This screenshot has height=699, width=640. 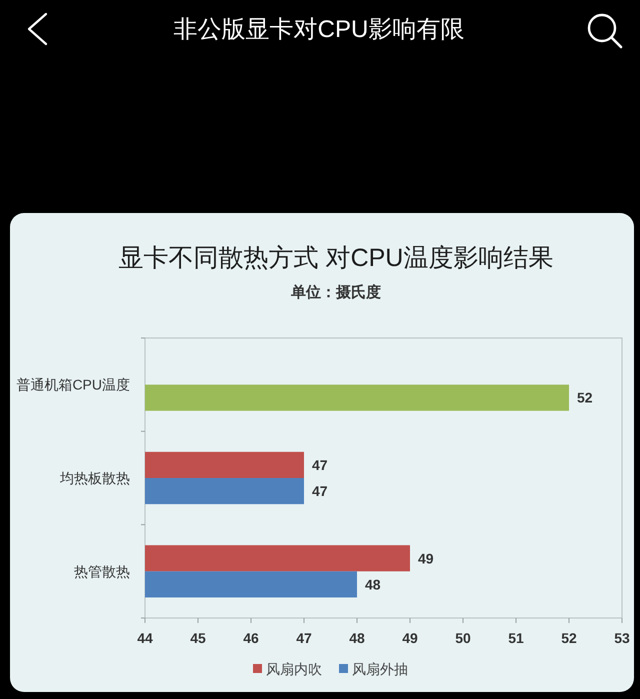 I want to click on title: 显卡不同散热方式 对CPU温度影响结果, so click(x=336, y=258).